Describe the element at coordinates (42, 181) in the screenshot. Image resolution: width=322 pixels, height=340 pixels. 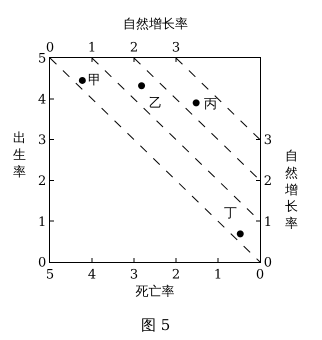
I see `y-tick-label: 2` at that location.